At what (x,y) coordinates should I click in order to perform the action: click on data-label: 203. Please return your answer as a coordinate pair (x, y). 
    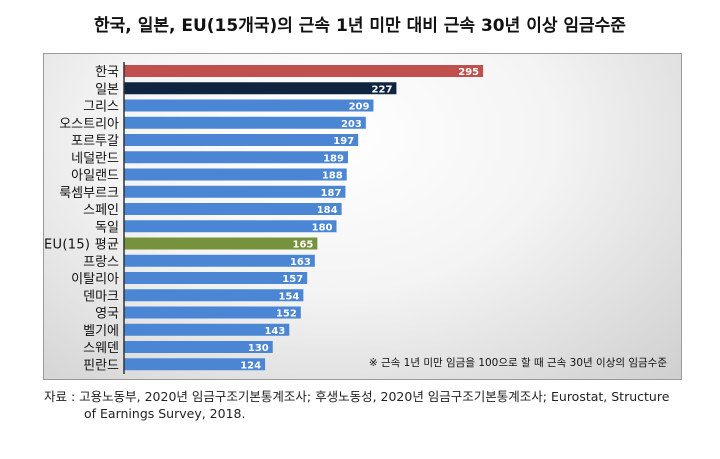
    Looking at the image, I should click on (351, 124).